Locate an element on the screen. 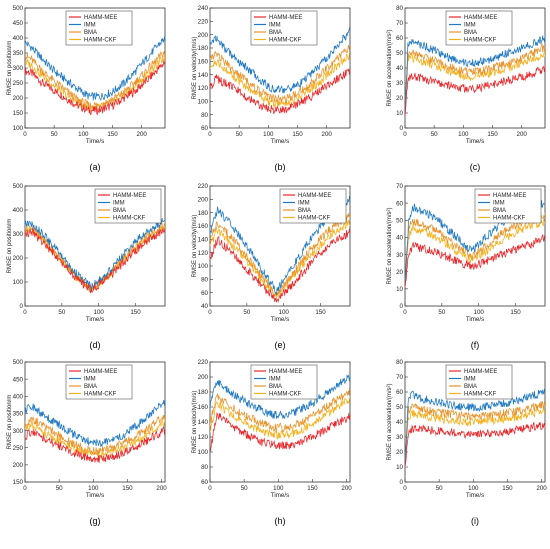 The width and height of the screenshot is (550, 549). y-axis-label: RMSE on position/m is located at coordinates (10, 68).